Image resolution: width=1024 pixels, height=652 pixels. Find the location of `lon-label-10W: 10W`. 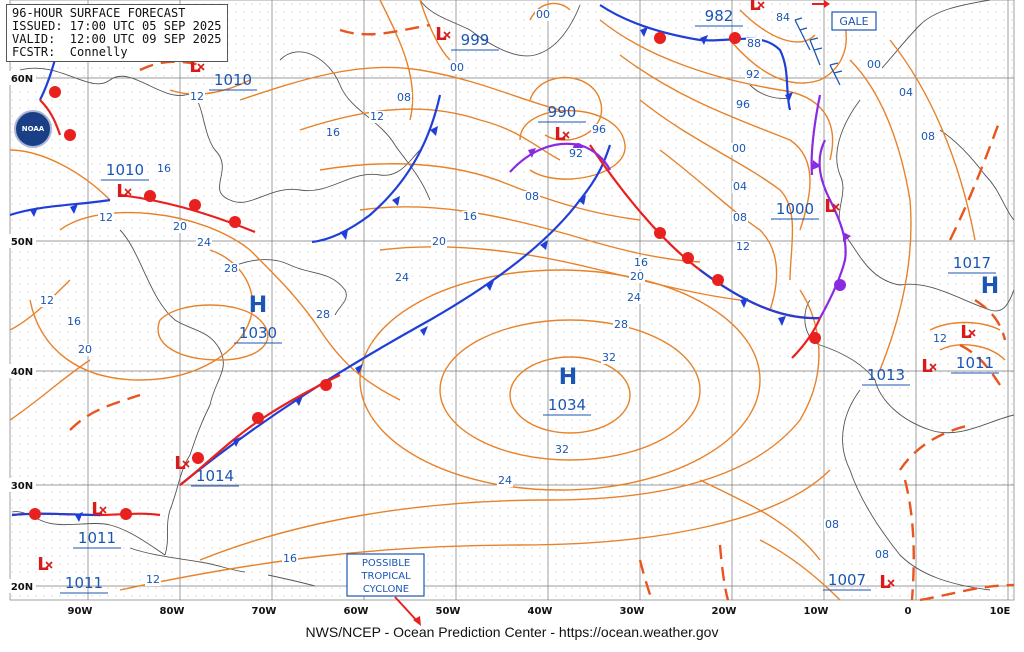

lon-label-10W: 10W is located at coordinates (816, 610).